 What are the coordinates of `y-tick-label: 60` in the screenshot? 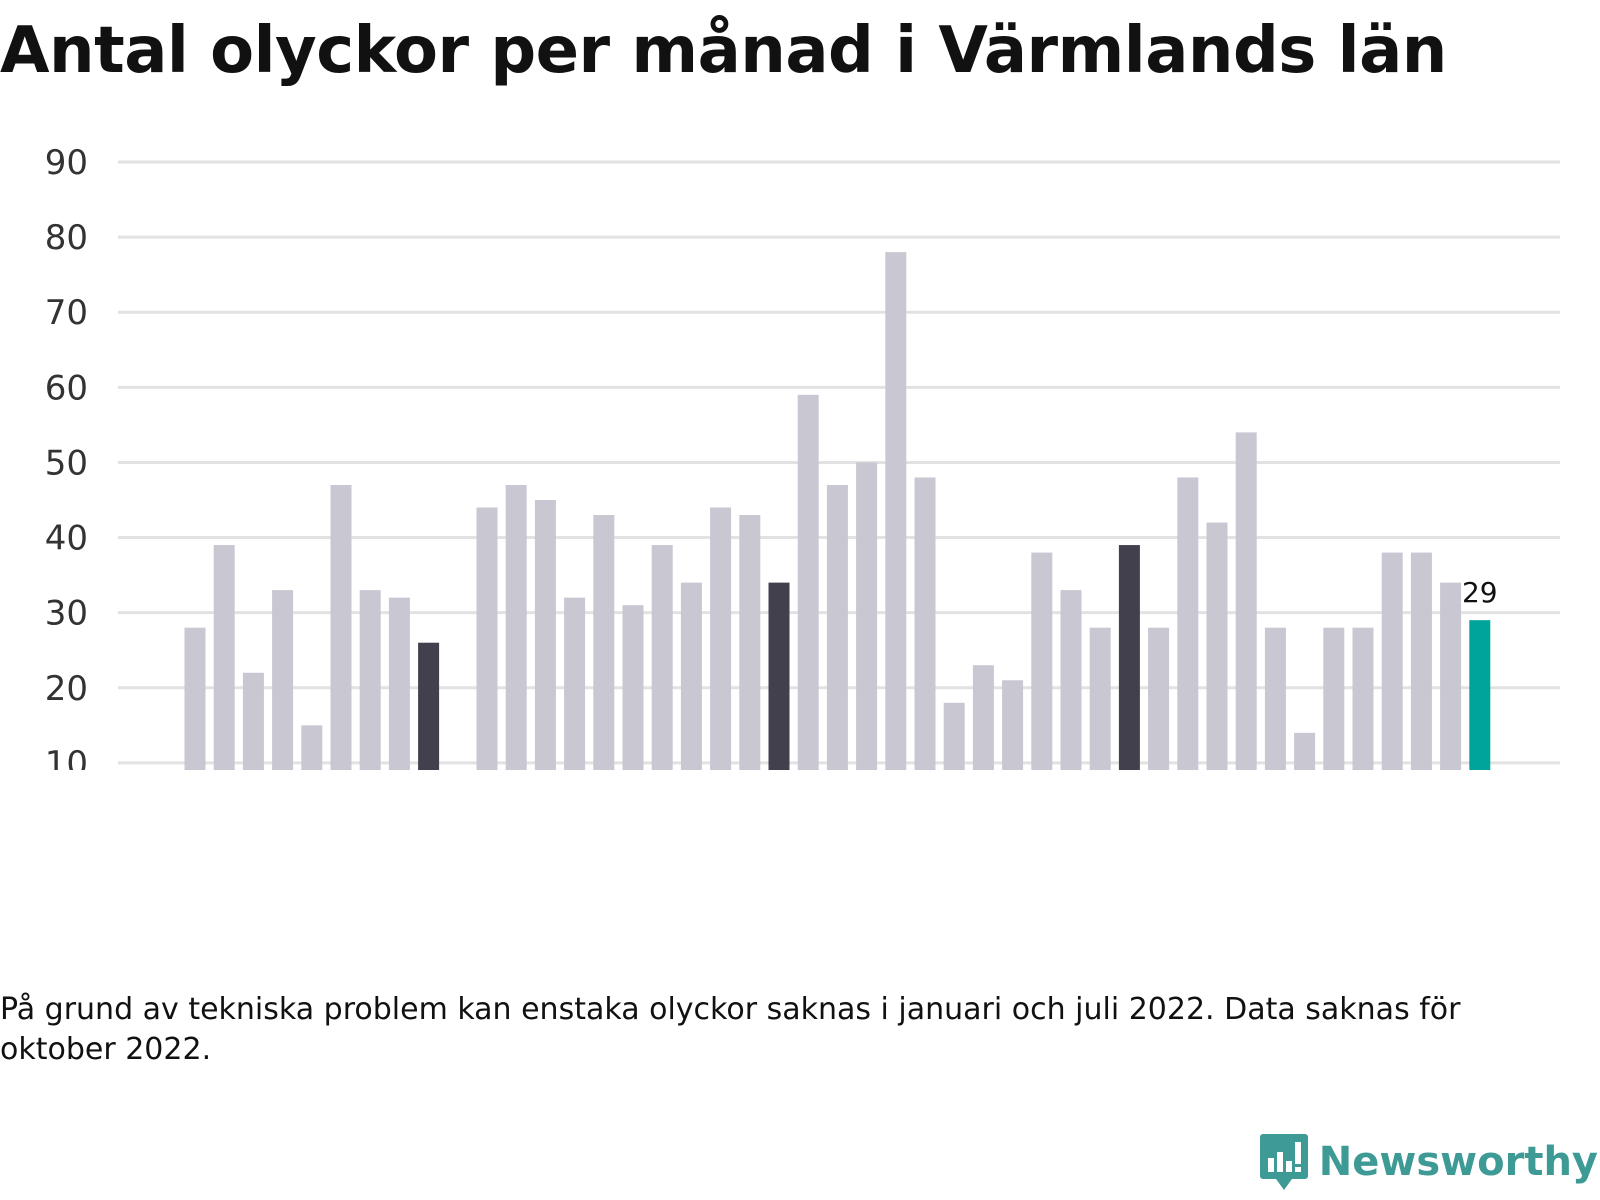 It's located at (66, 388).